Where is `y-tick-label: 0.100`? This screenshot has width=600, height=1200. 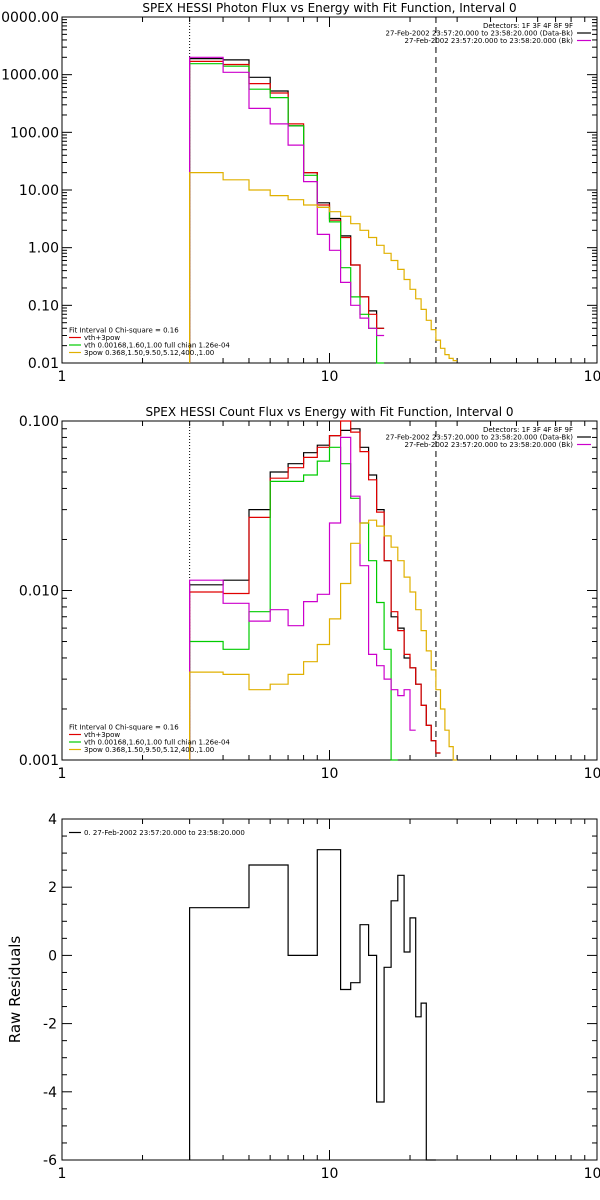
y-tick-label: 0.100 is located at coordinates (39, 422).